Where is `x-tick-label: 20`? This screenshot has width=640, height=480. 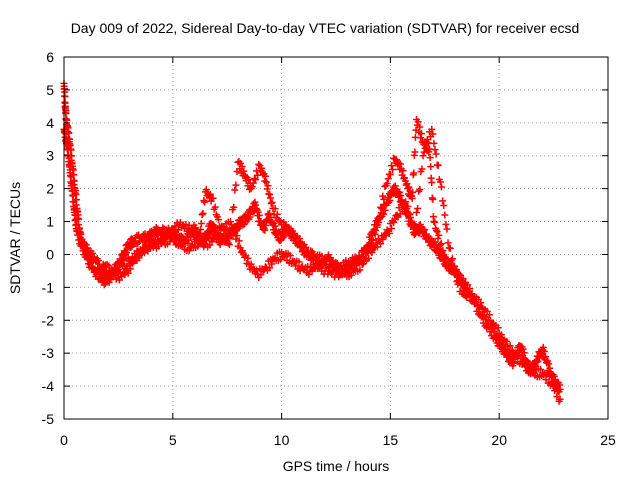 x-tick-label: 20 is located at coordinates (499, 440).